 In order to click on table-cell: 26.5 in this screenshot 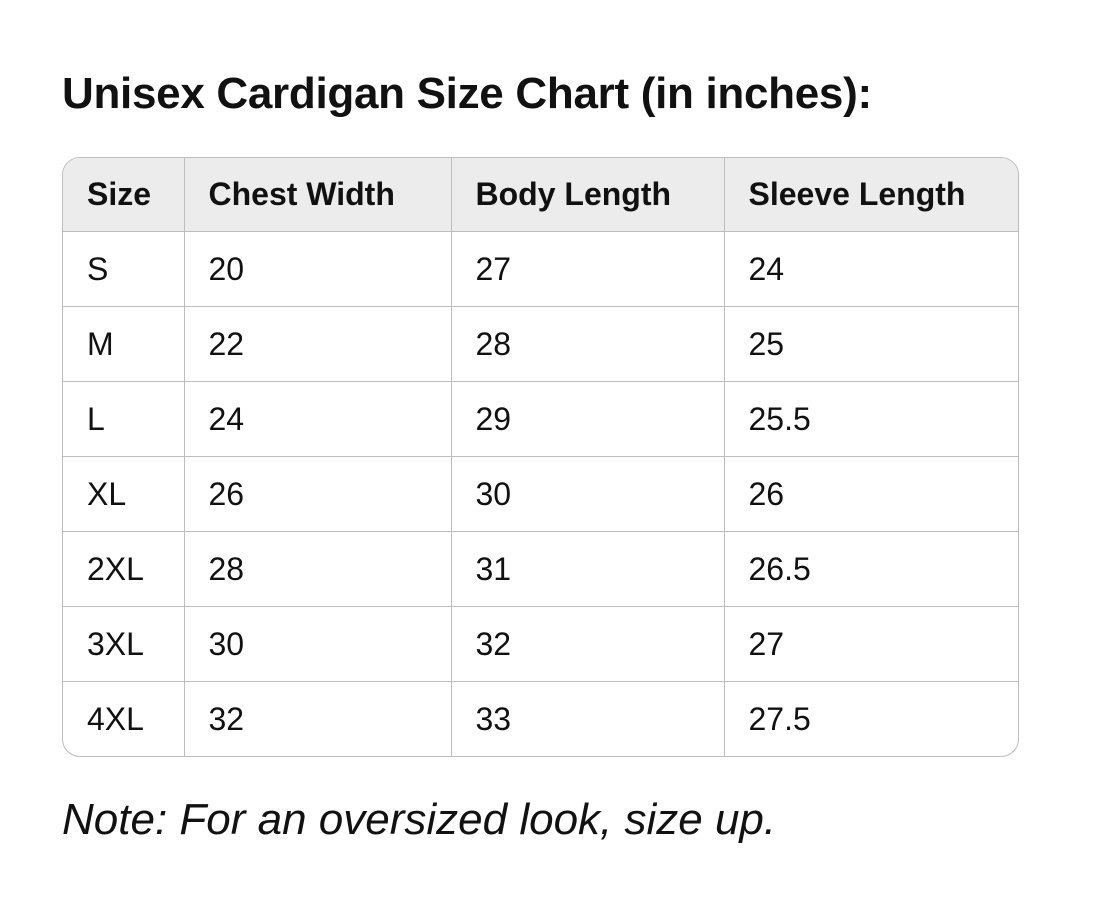, I will do `click(871, 569)`.